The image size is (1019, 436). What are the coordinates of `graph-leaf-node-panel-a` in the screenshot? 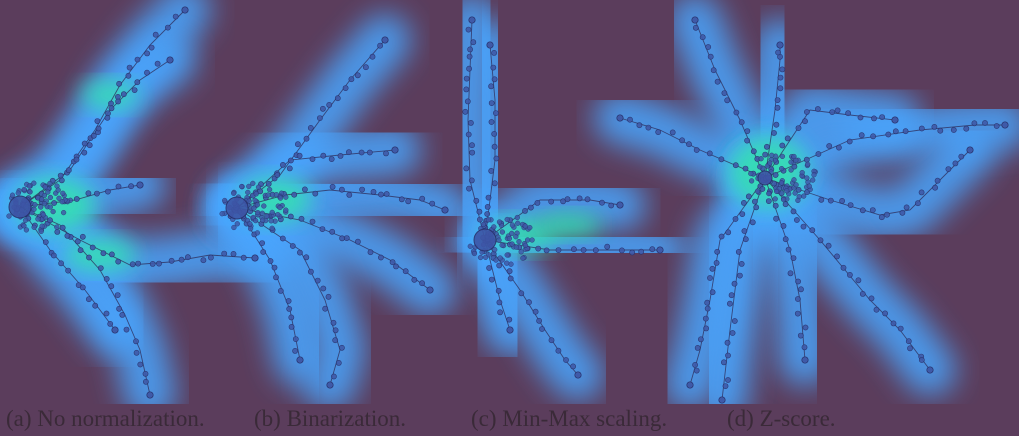 It's located at (115, 330).